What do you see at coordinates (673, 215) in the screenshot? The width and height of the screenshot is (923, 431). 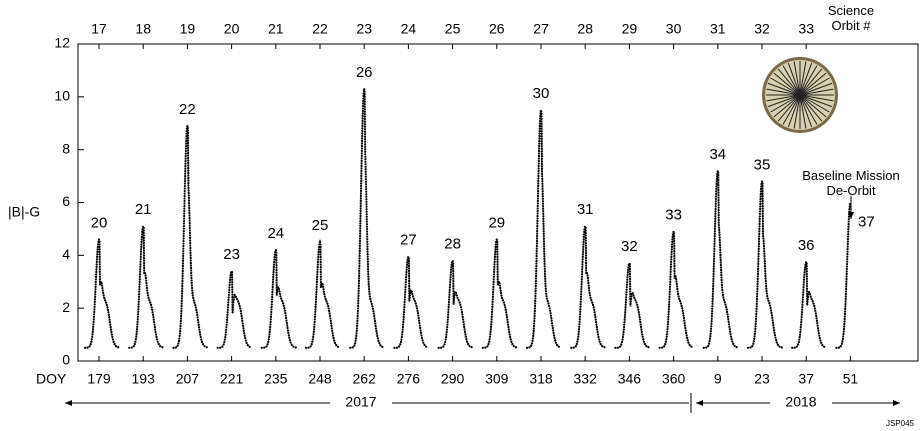 I see `orbit-label: 33` at bounding box center [673, 215].